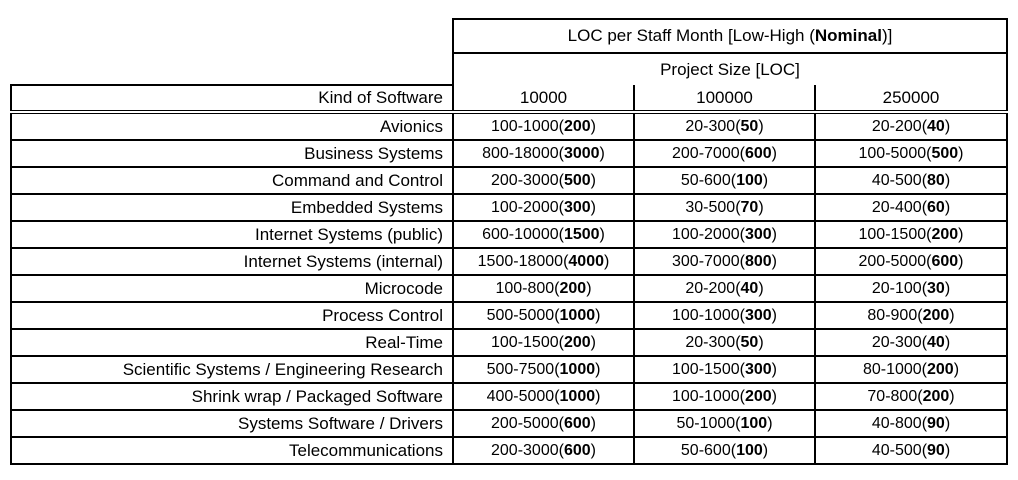 The image size is (1018, 480). I want to click on kind-cell: Internet Systems (public), so click(232, 235).